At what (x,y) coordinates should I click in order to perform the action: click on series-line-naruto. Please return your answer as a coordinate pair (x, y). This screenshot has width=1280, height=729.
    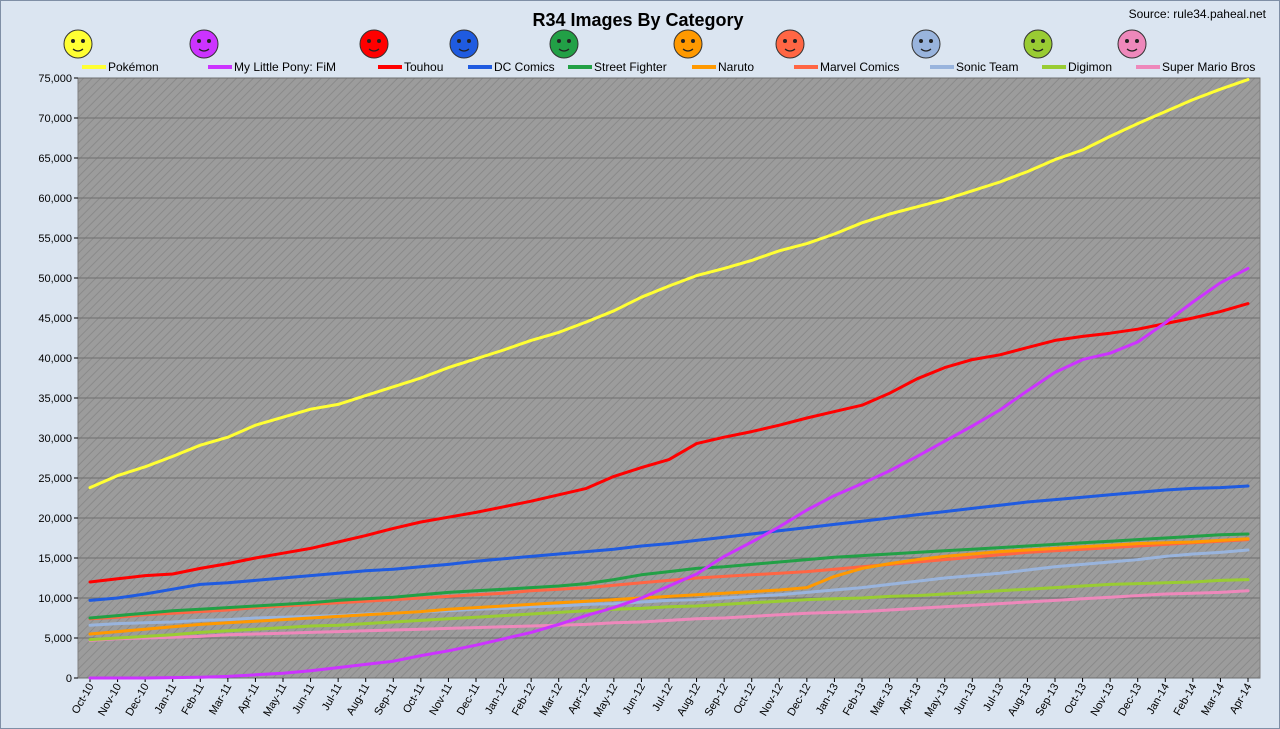
    Looking at the image, I should click on (669, 586).